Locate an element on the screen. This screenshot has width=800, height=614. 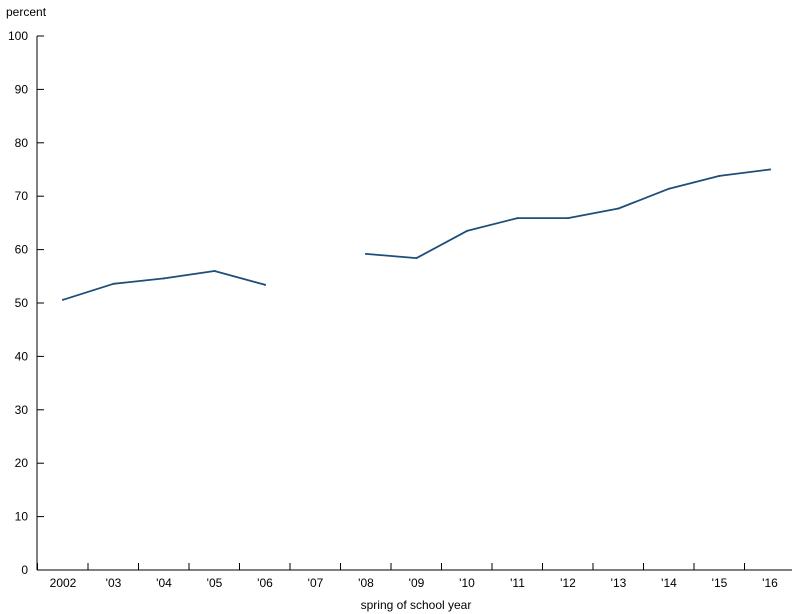
y-tick-label: 20 is located at coordinates (22, 463).